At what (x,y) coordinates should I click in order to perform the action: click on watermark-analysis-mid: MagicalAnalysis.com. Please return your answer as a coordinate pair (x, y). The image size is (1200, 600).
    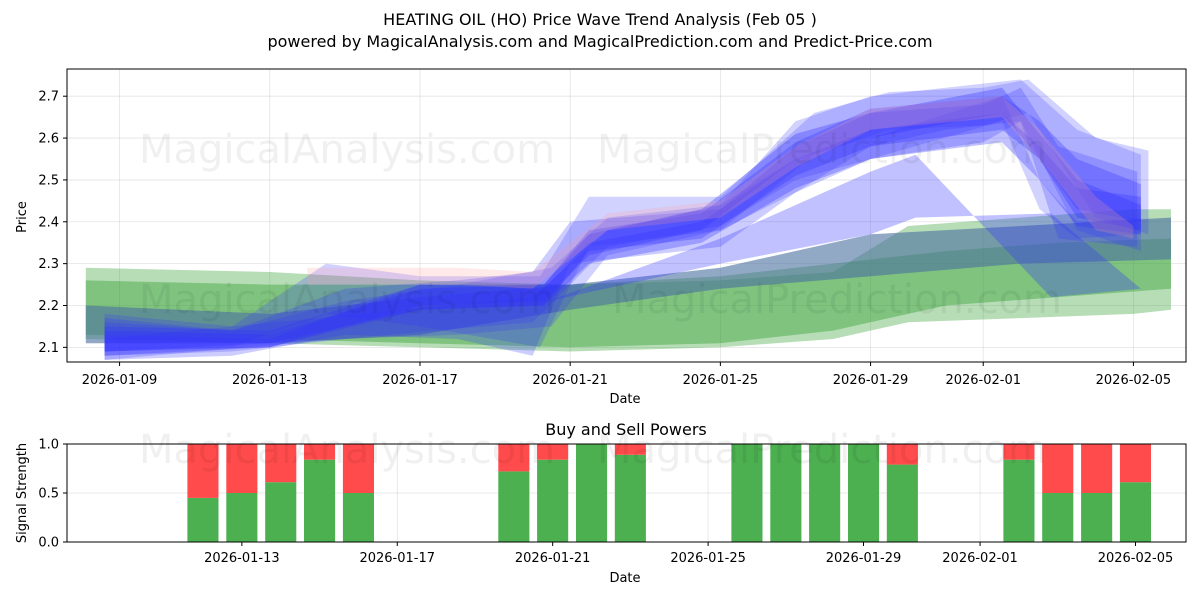
    Looking at the image, I should click on (347, 300).